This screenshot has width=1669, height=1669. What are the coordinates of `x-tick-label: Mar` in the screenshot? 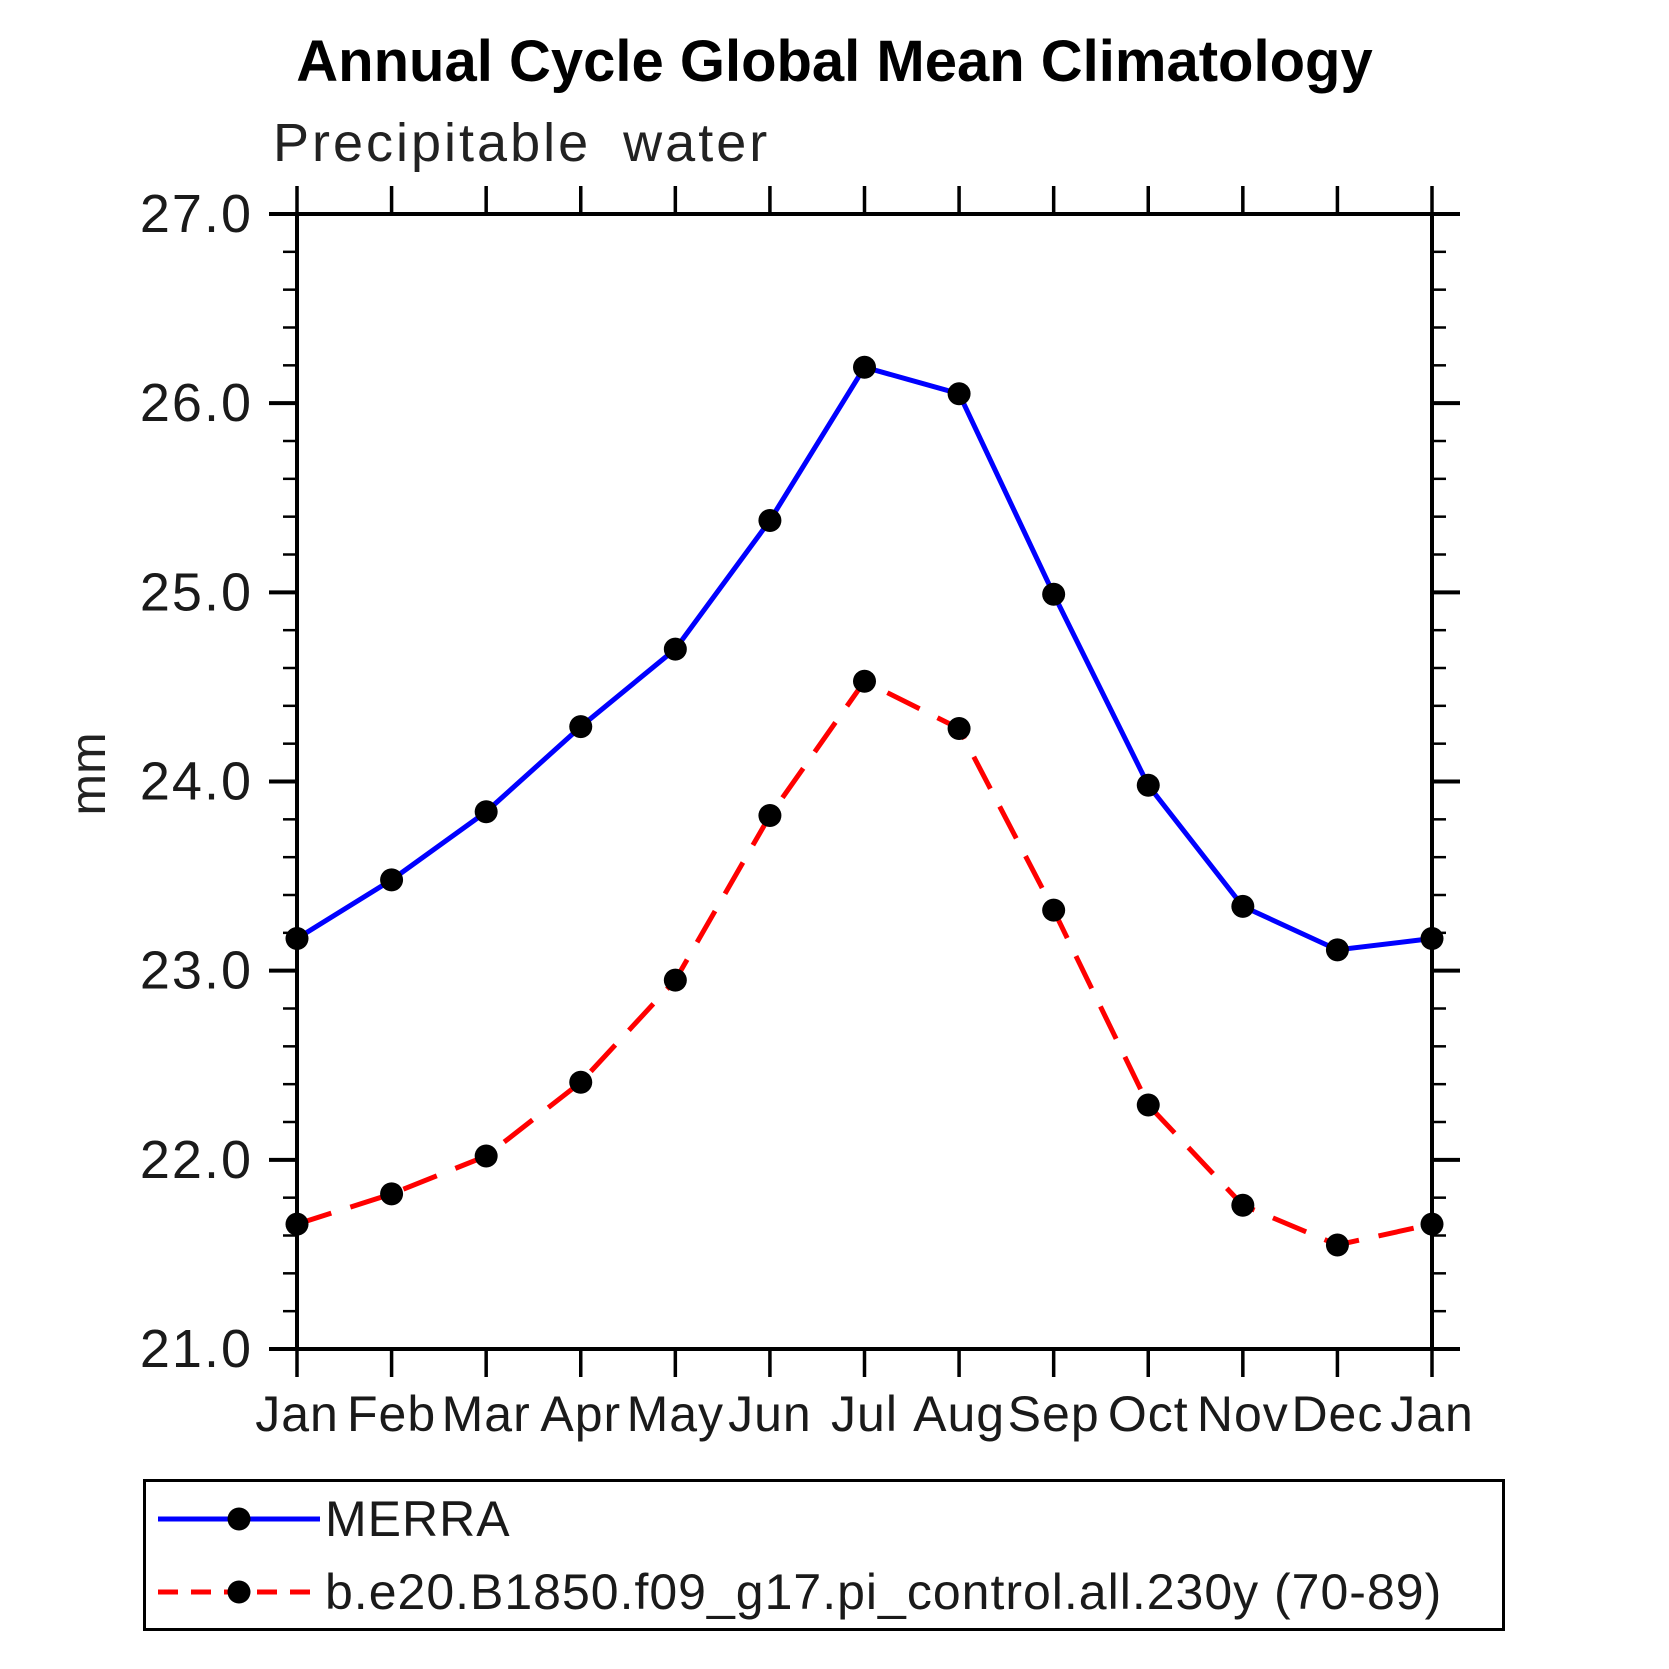 It's located at (486, 1414).